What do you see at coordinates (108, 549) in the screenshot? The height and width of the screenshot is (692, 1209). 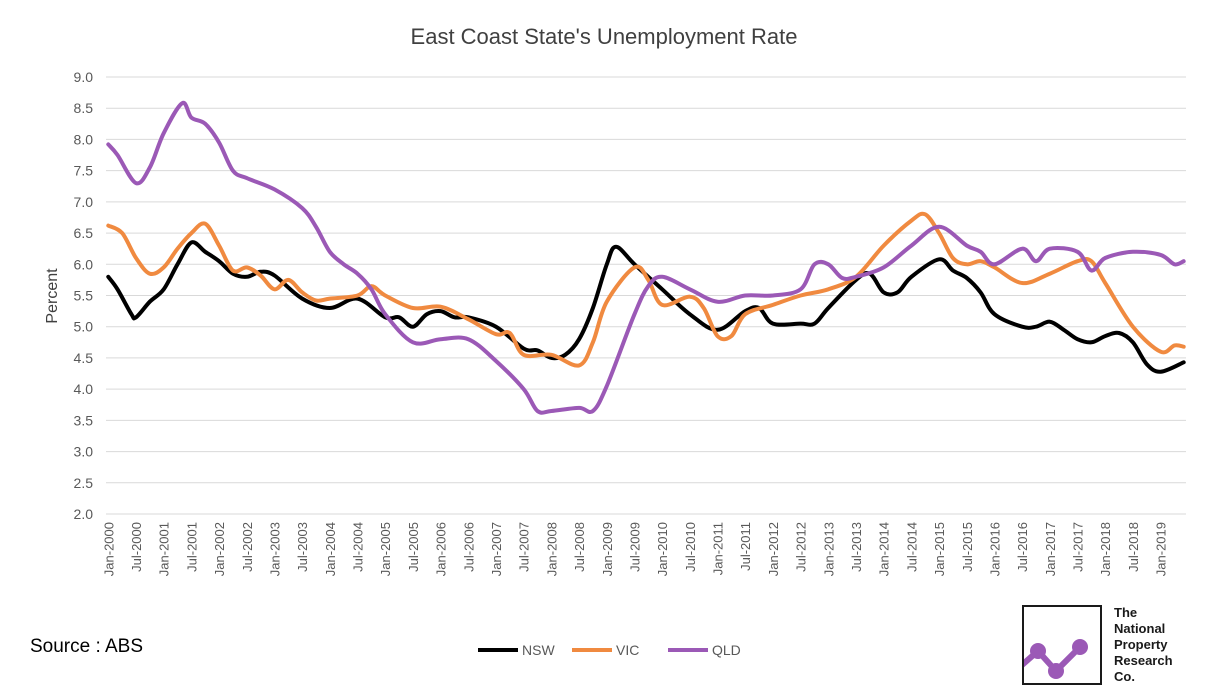 I see `x-tick-label: Jan-2000` at bounding box center [108, 549].